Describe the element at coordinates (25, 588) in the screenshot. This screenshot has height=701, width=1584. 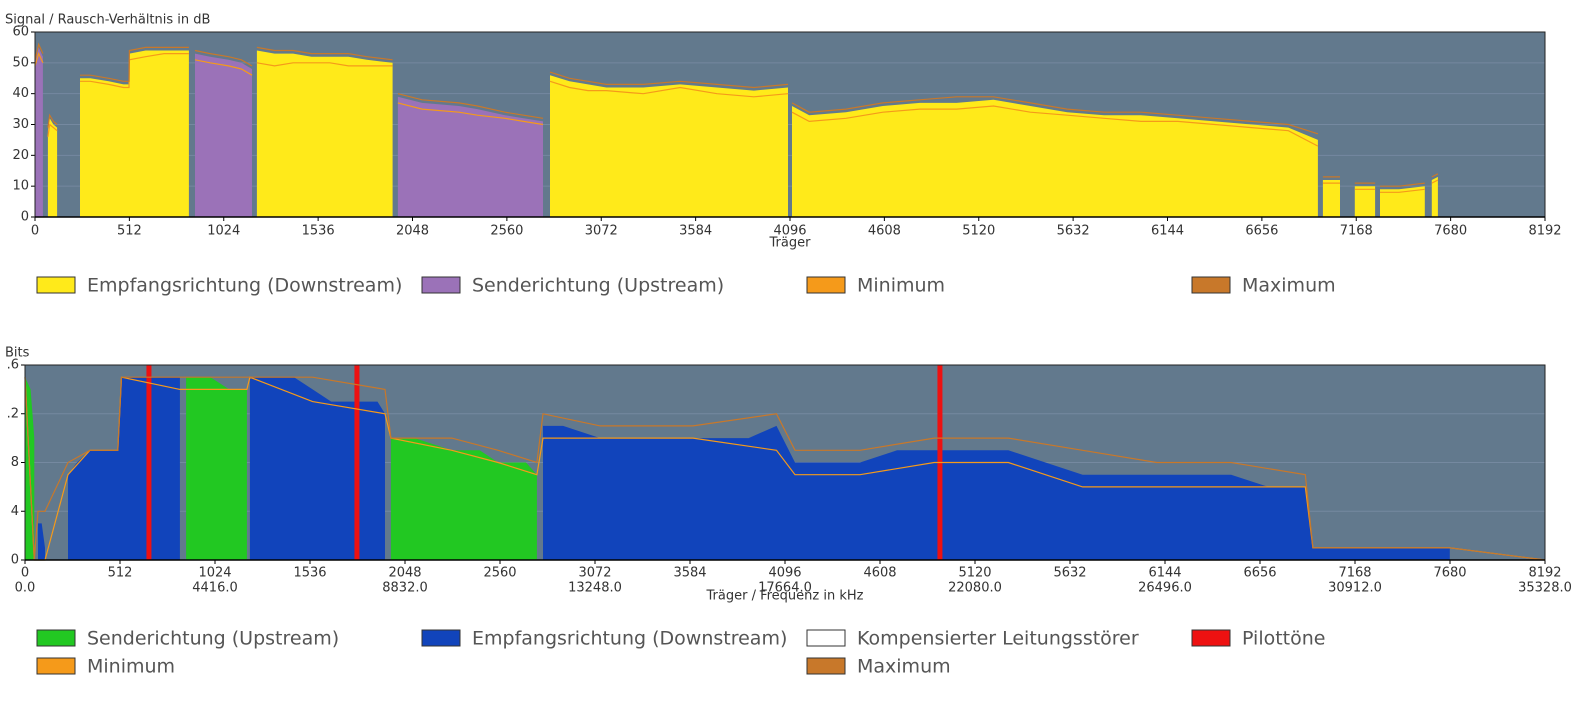
I see `x2-tick-label: 0.0` at that location.